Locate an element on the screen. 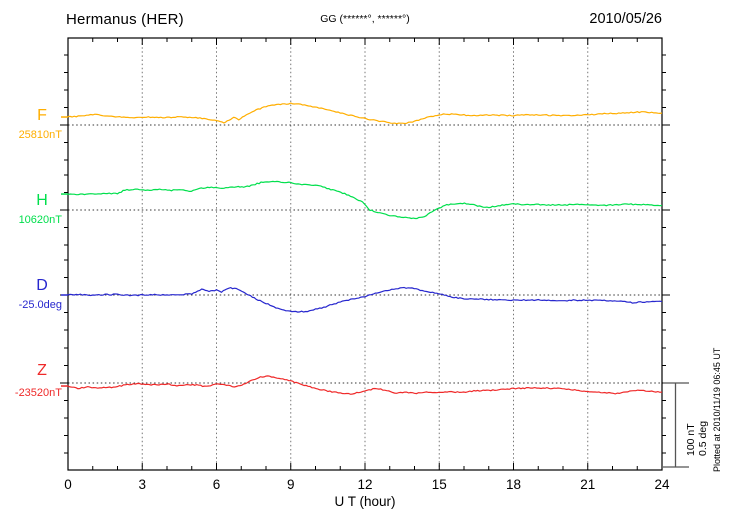 The image size is (730, 520). trace-h is located at coordinates (365, 200).